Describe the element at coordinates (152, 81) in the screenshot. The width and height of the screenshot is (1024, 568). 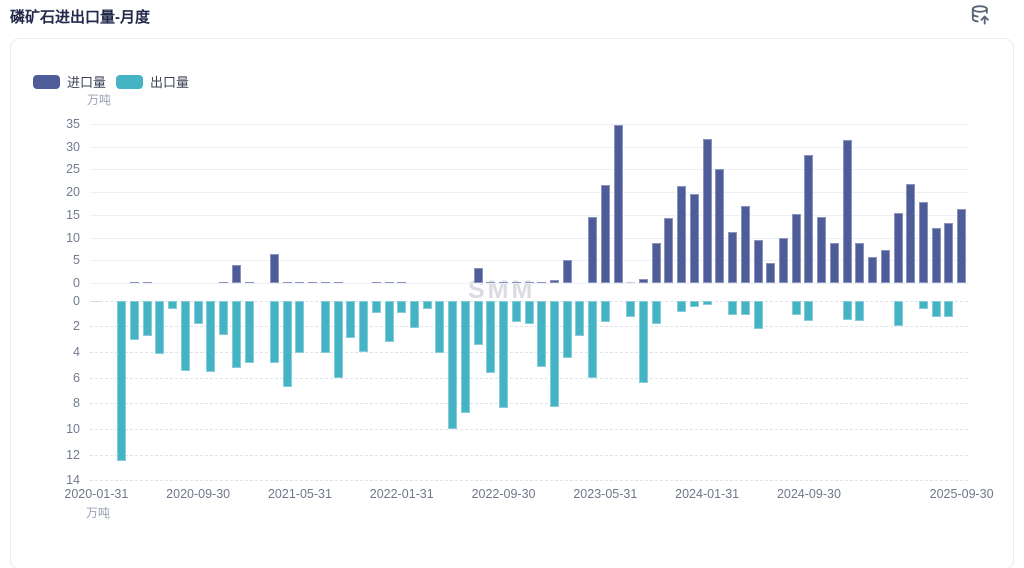
I see `legend-item-exports: 出口量` at that location.